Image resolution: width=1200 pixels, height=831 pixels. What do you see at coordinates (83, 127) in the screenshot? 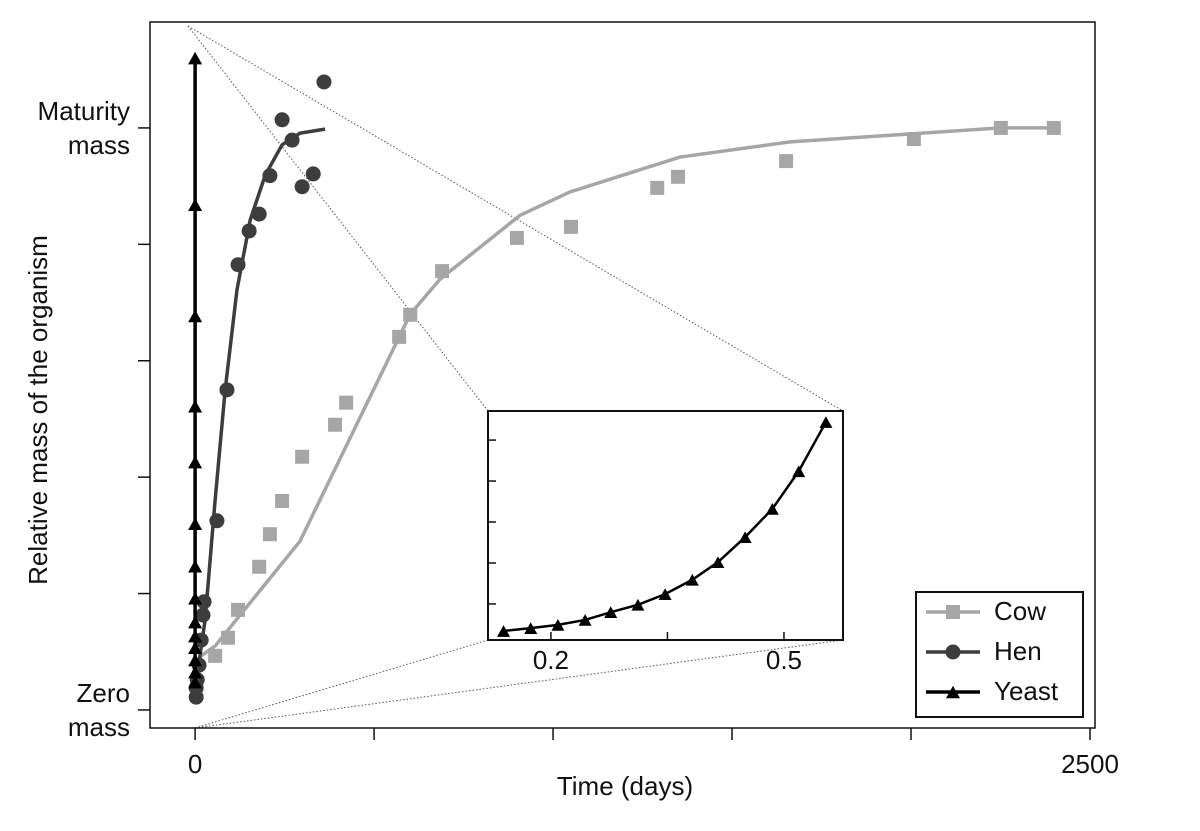
I see `y-tick-label: Maturity mass` at bounding box center [83, 127].